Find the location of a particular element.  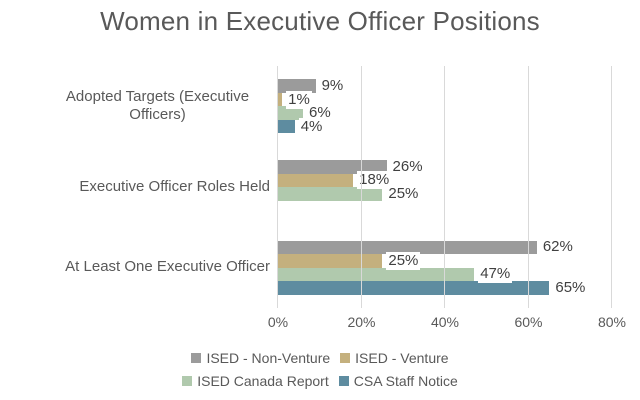

legend-item: ISED Canada Report is located at coordinates (255, 381).